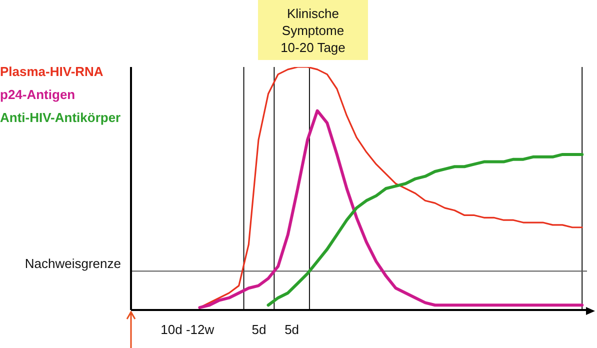 This screenshot has width=597, height=348. Describe the element at coordinates (313, 30) in the screenshot. I see `note-box: Klinische Symptome 10-20 Tage` at that location.